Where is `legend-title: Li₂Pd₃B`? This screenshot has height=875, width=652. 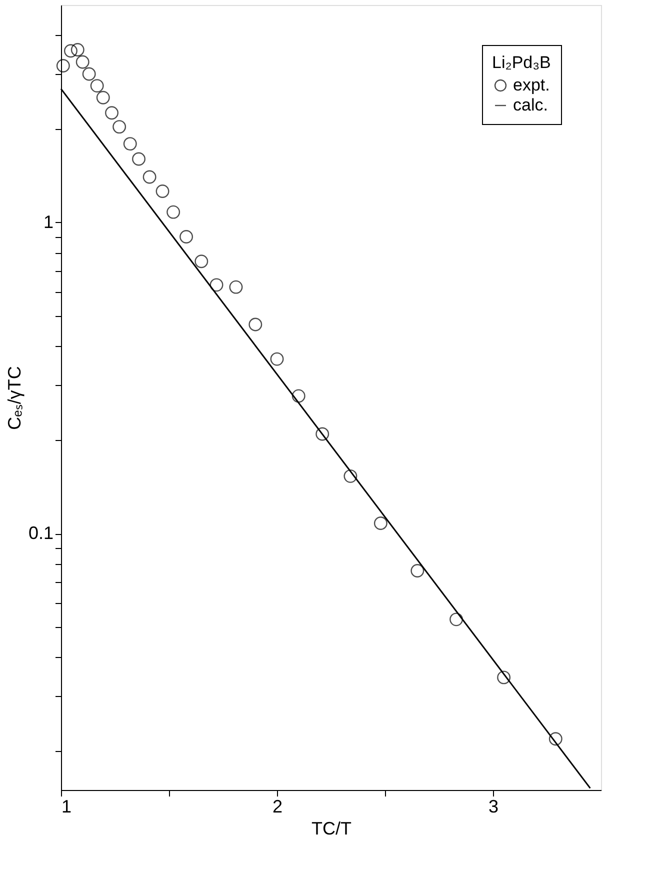 legend-title: Li₂Pd₃B is located at coordinates (521, 62).